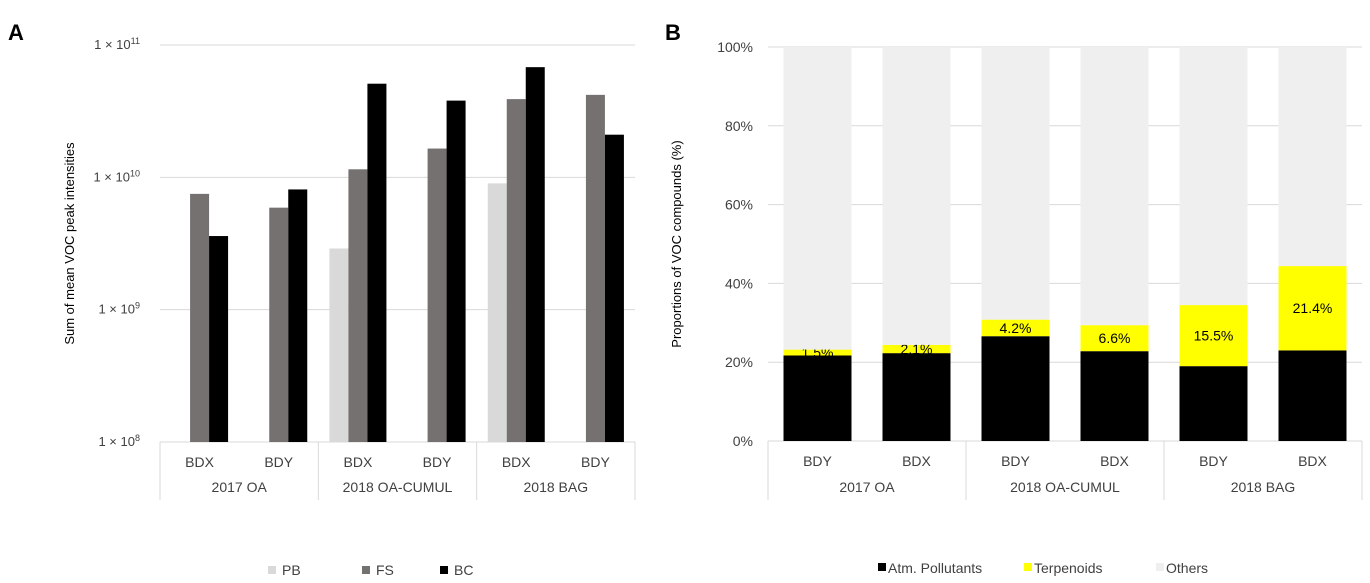 The image size is (1370, 583). I want to click on legend-label-others: Others, so click(1187, 568).